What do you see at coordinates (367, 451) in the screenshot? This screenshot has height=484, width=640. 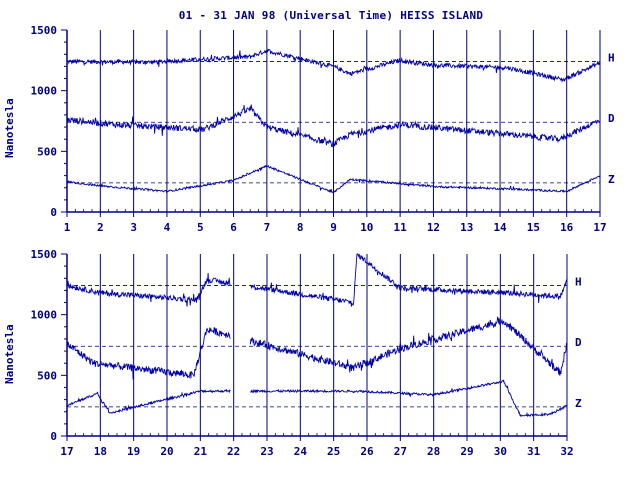 I see `bottom-x-tick-label: 26` at bounding box center [367, 451].